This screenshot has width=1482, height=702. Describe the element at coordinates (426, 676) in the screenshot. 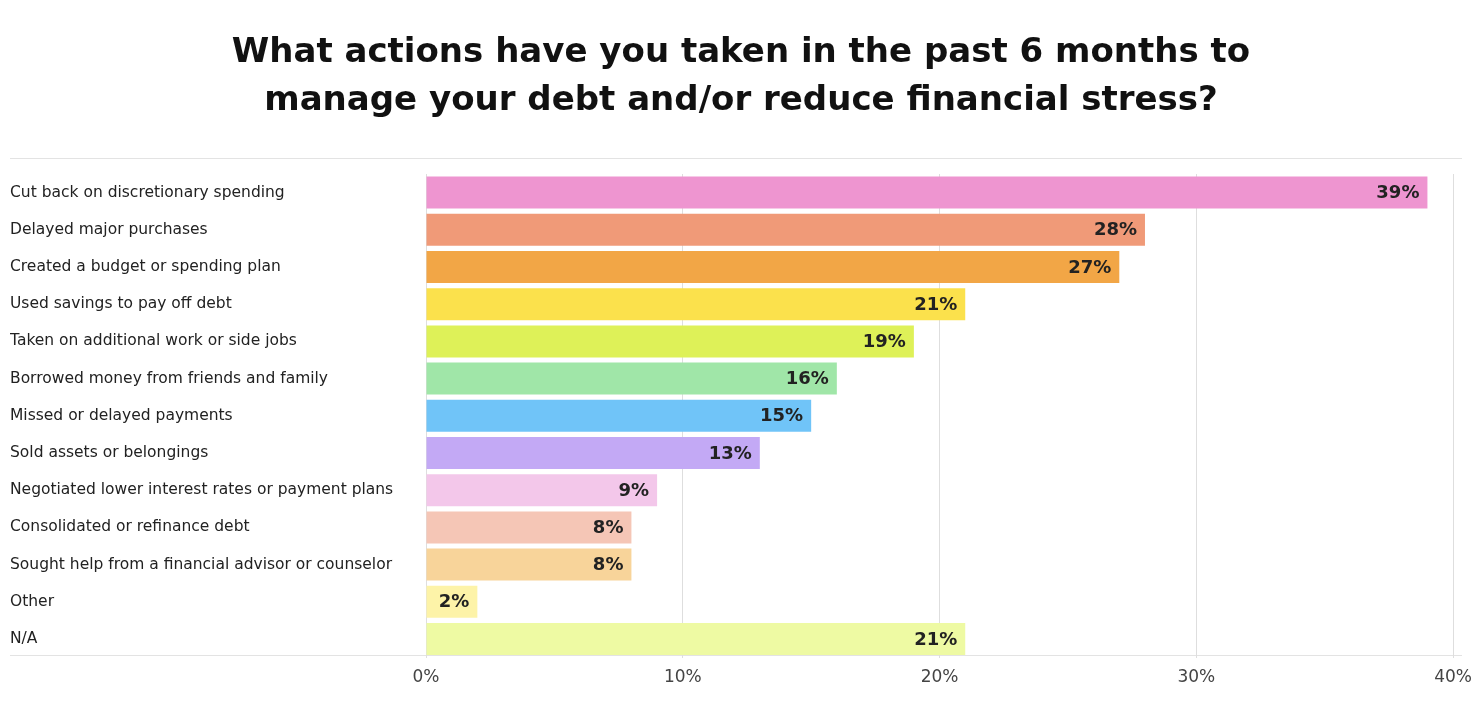

I see `x-tick-label: 0%` at that location.